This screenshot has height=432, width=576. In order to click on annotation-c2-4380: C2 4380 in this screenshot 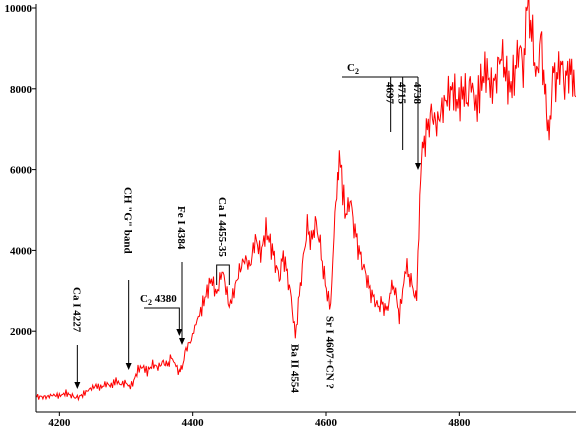, I will do `click(158, 300)`.